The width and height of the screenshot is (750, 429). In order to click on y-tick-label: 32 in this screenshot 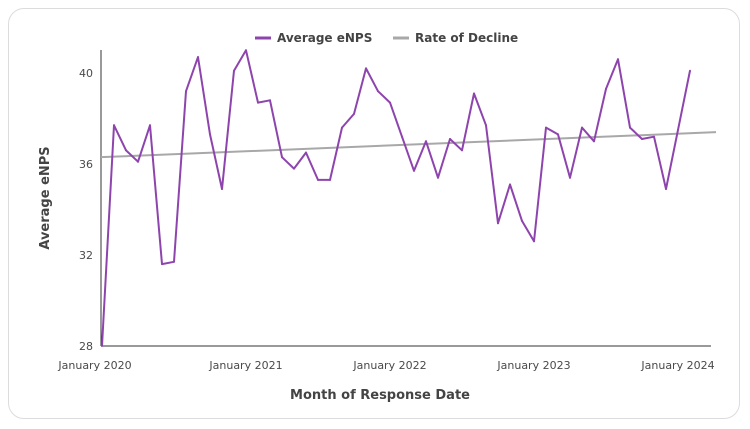, I will do `click(86, 255)`.